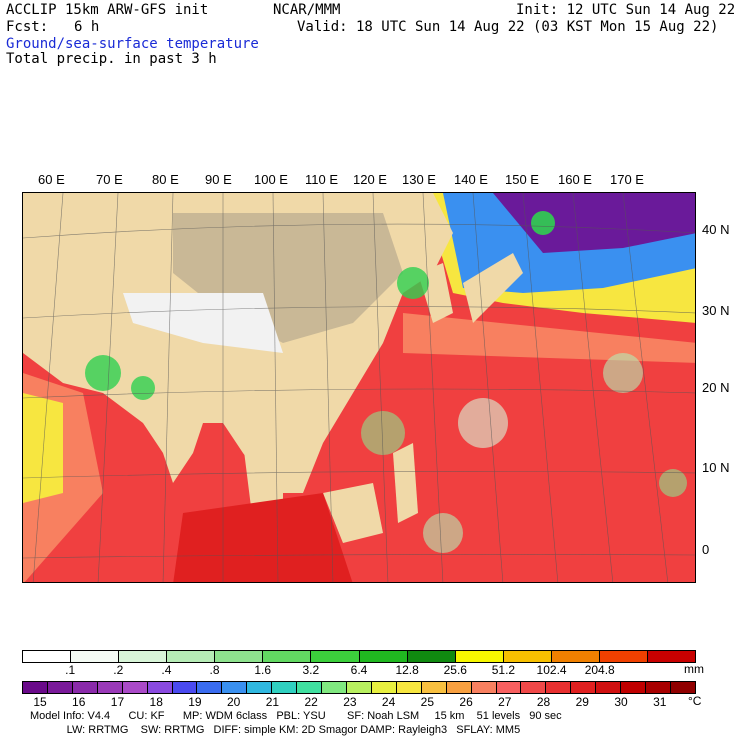 This screenshot has height=740, width=740. What do you see at coordinates (307, 10) in the screenshot?
I see `organization-label: NCAR/MMM` at bounding box center [307, 10].